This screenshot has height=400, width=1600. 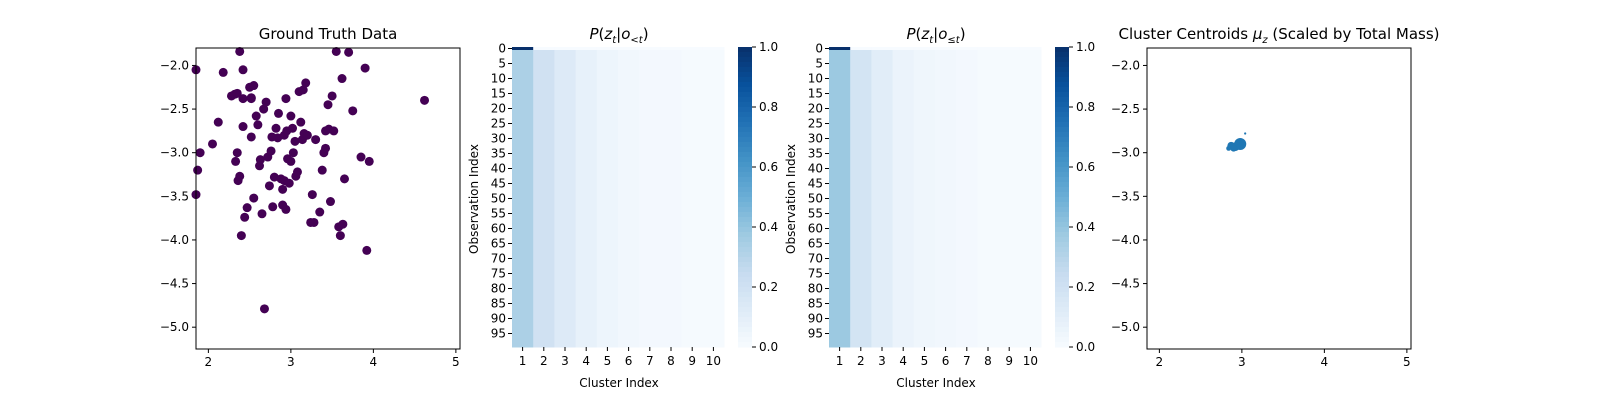 What do you see at coordinates (456, 362) in the screenshot?
I see `ground-truth-xtick-label: 5` at bounding box center [456, 362].